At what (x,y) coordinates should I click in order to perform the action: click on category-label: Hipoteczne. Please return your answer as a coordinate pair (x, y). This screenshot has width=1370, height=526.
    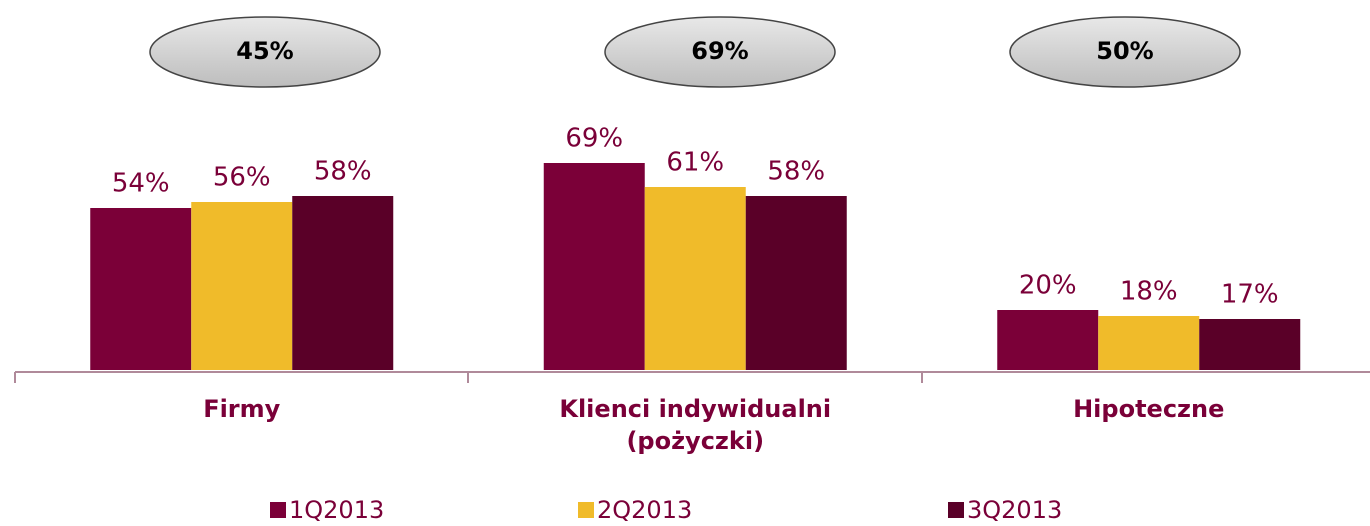
    Looking at the image, I should click on (1148, 409).